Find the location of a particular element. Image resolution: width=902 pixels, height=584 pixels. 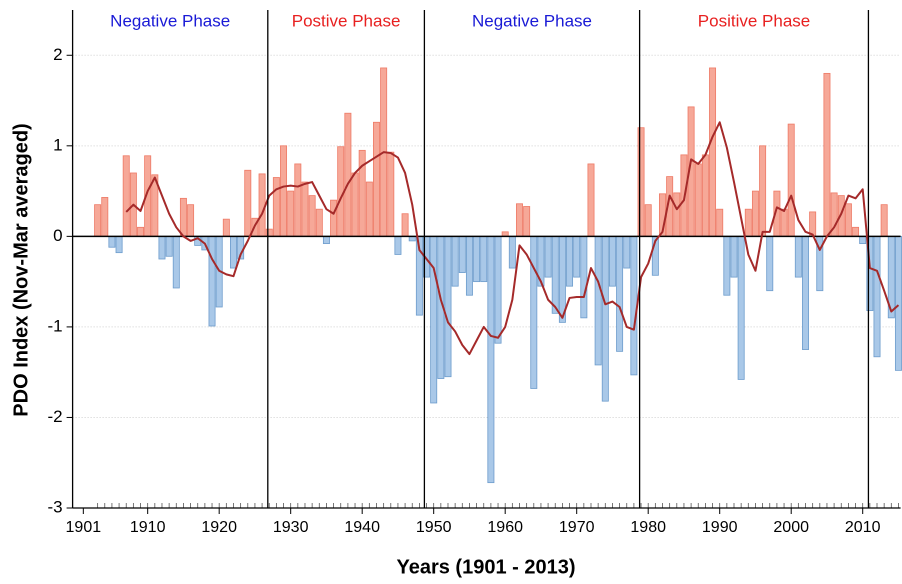

x-tick-label: 1970 is located at coordinates (577, 527).